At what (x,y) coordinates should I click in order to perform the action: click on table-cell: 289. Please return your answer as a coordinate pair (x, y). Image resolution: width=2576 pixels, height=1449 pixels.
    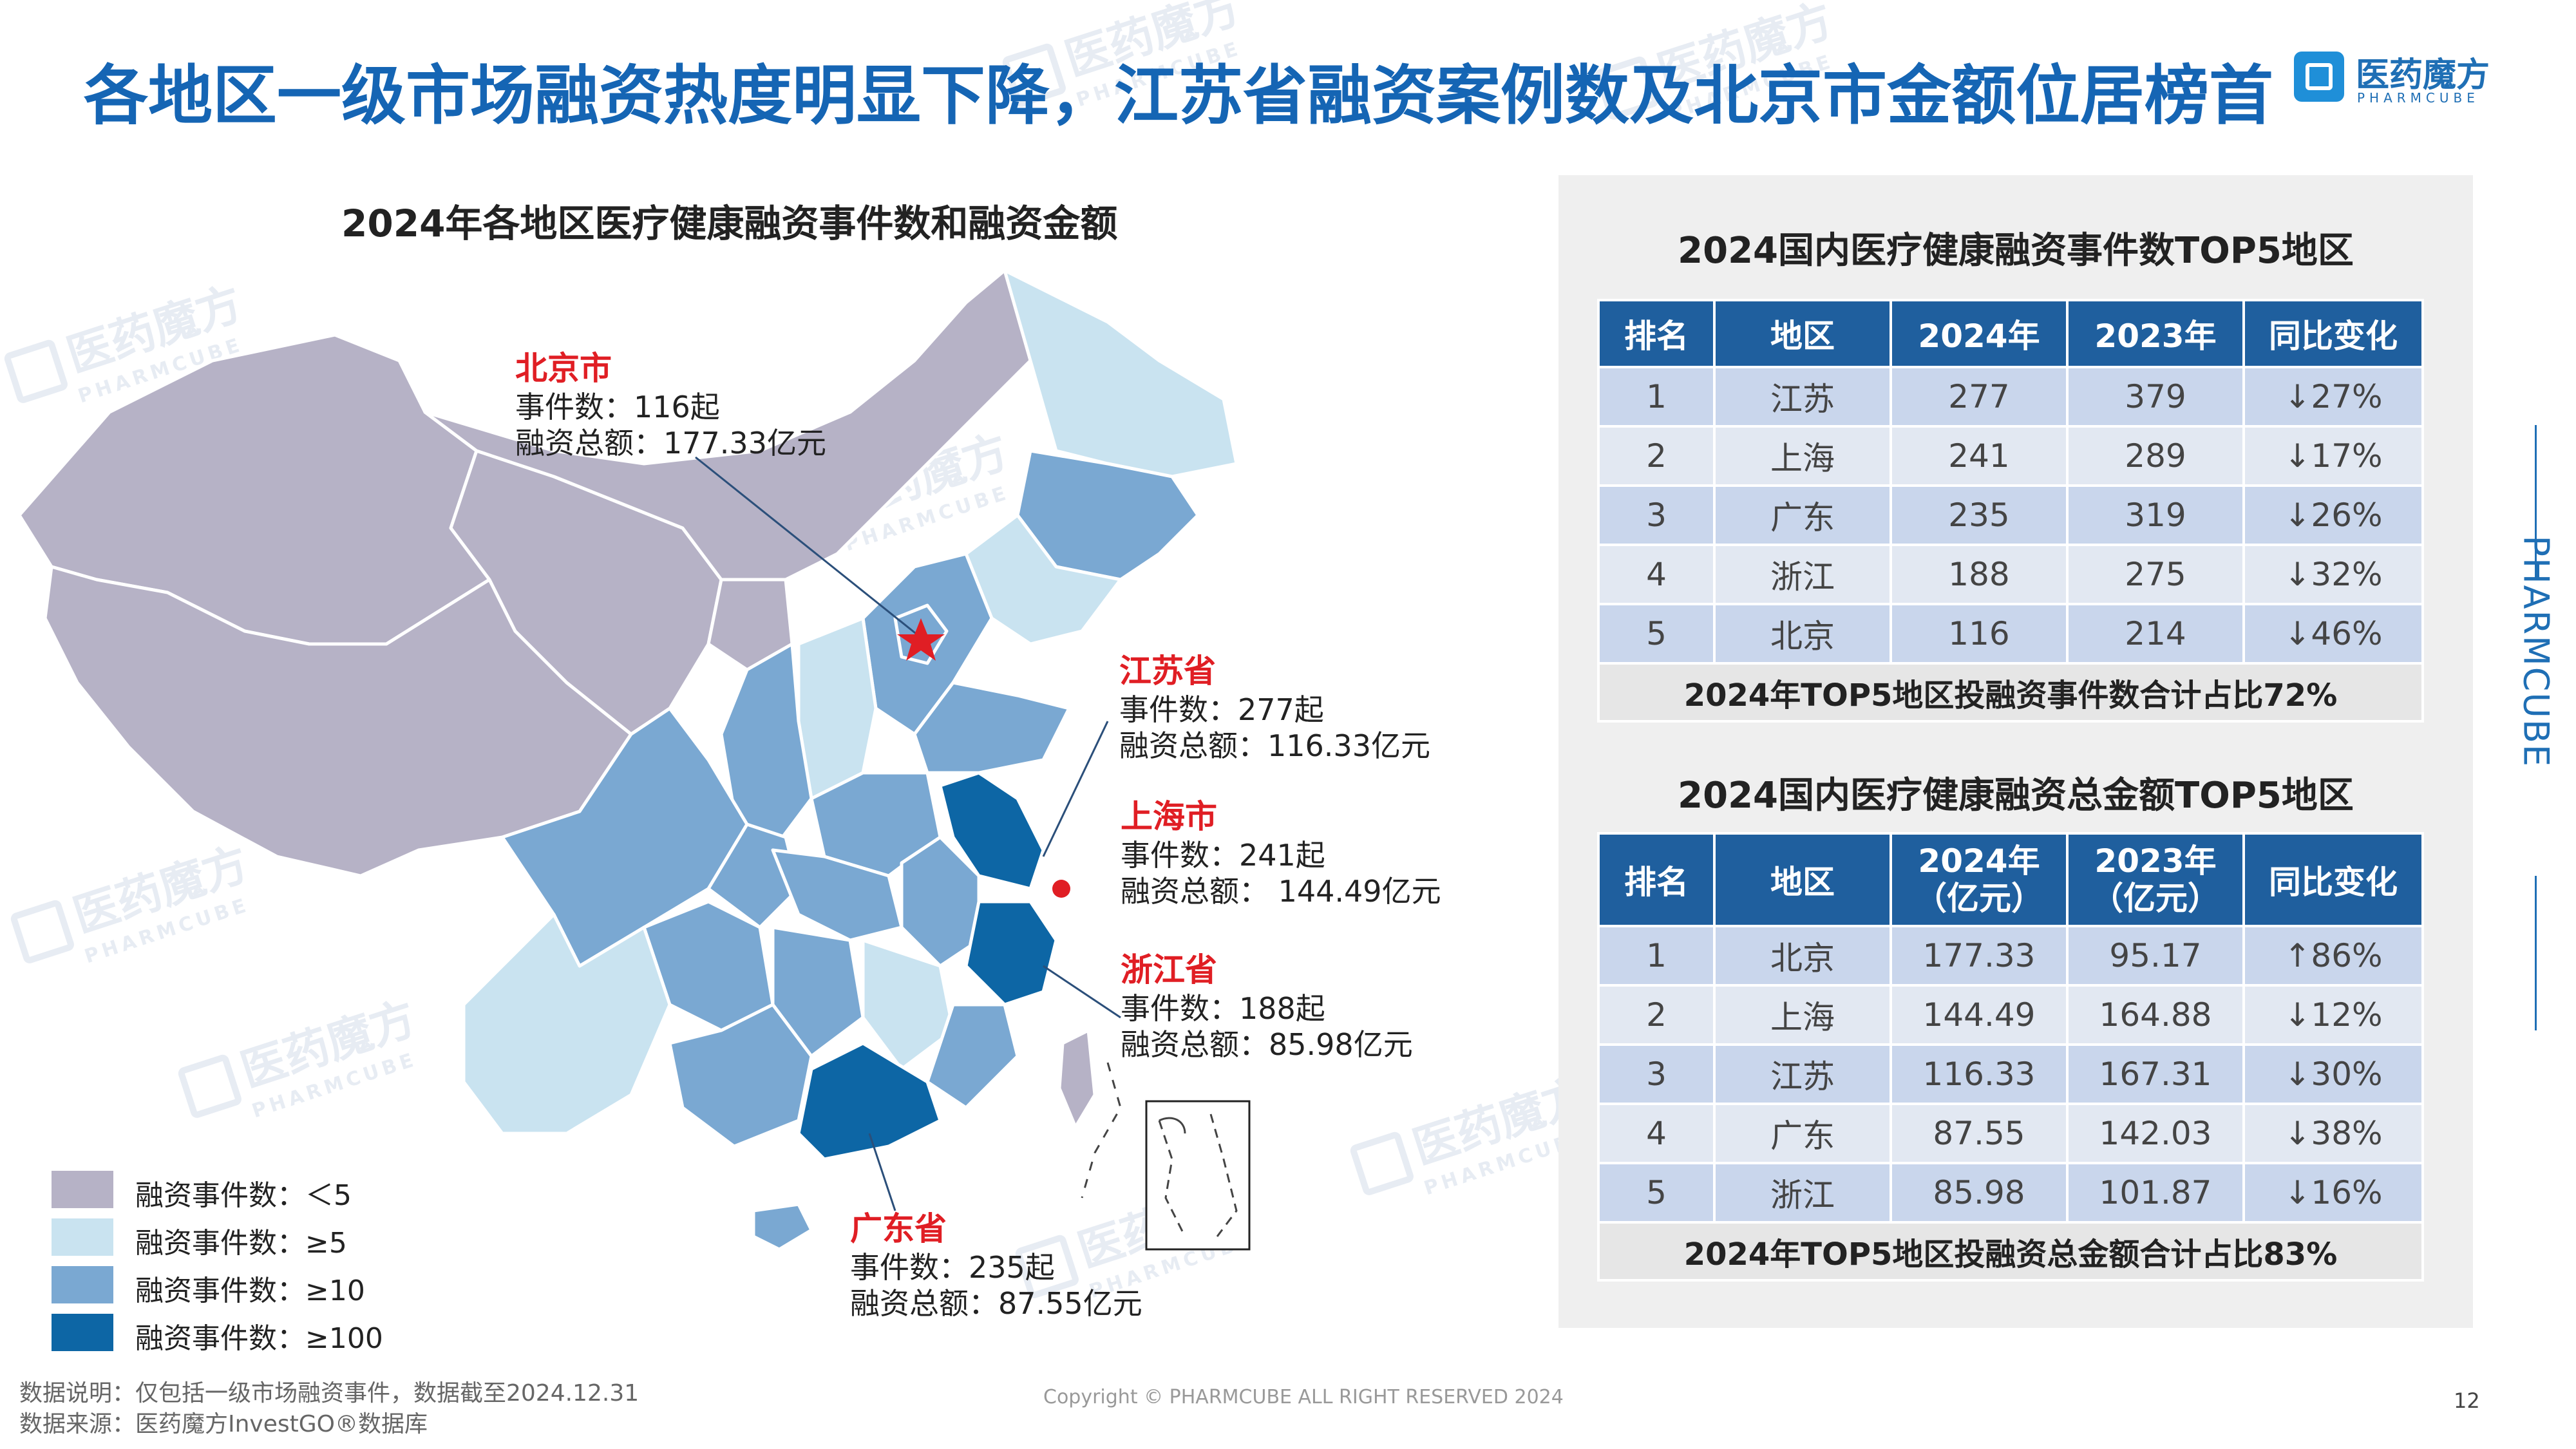
    Looking at the image, I should click on (2155, 456).